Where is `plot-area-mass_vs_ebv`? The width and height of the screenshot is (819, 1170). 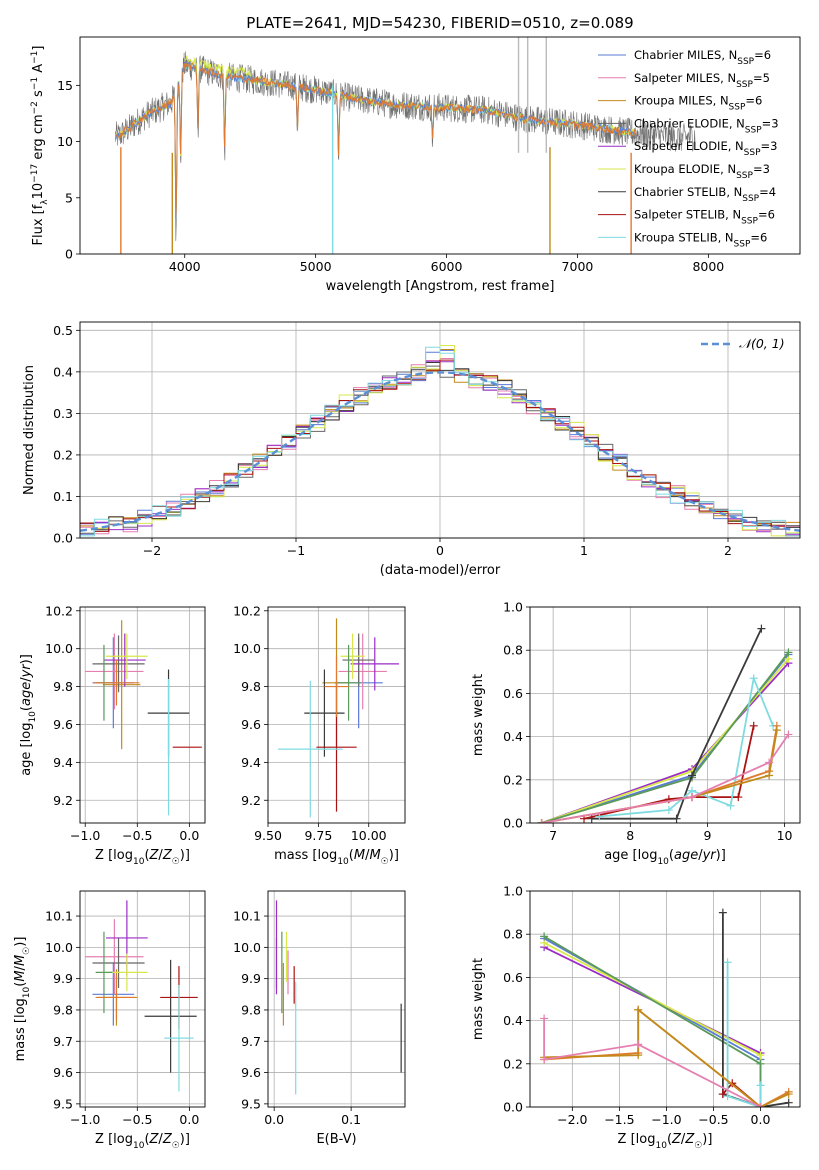 plot-area-mass_vs_ebv is located at coordinates (338, 997).